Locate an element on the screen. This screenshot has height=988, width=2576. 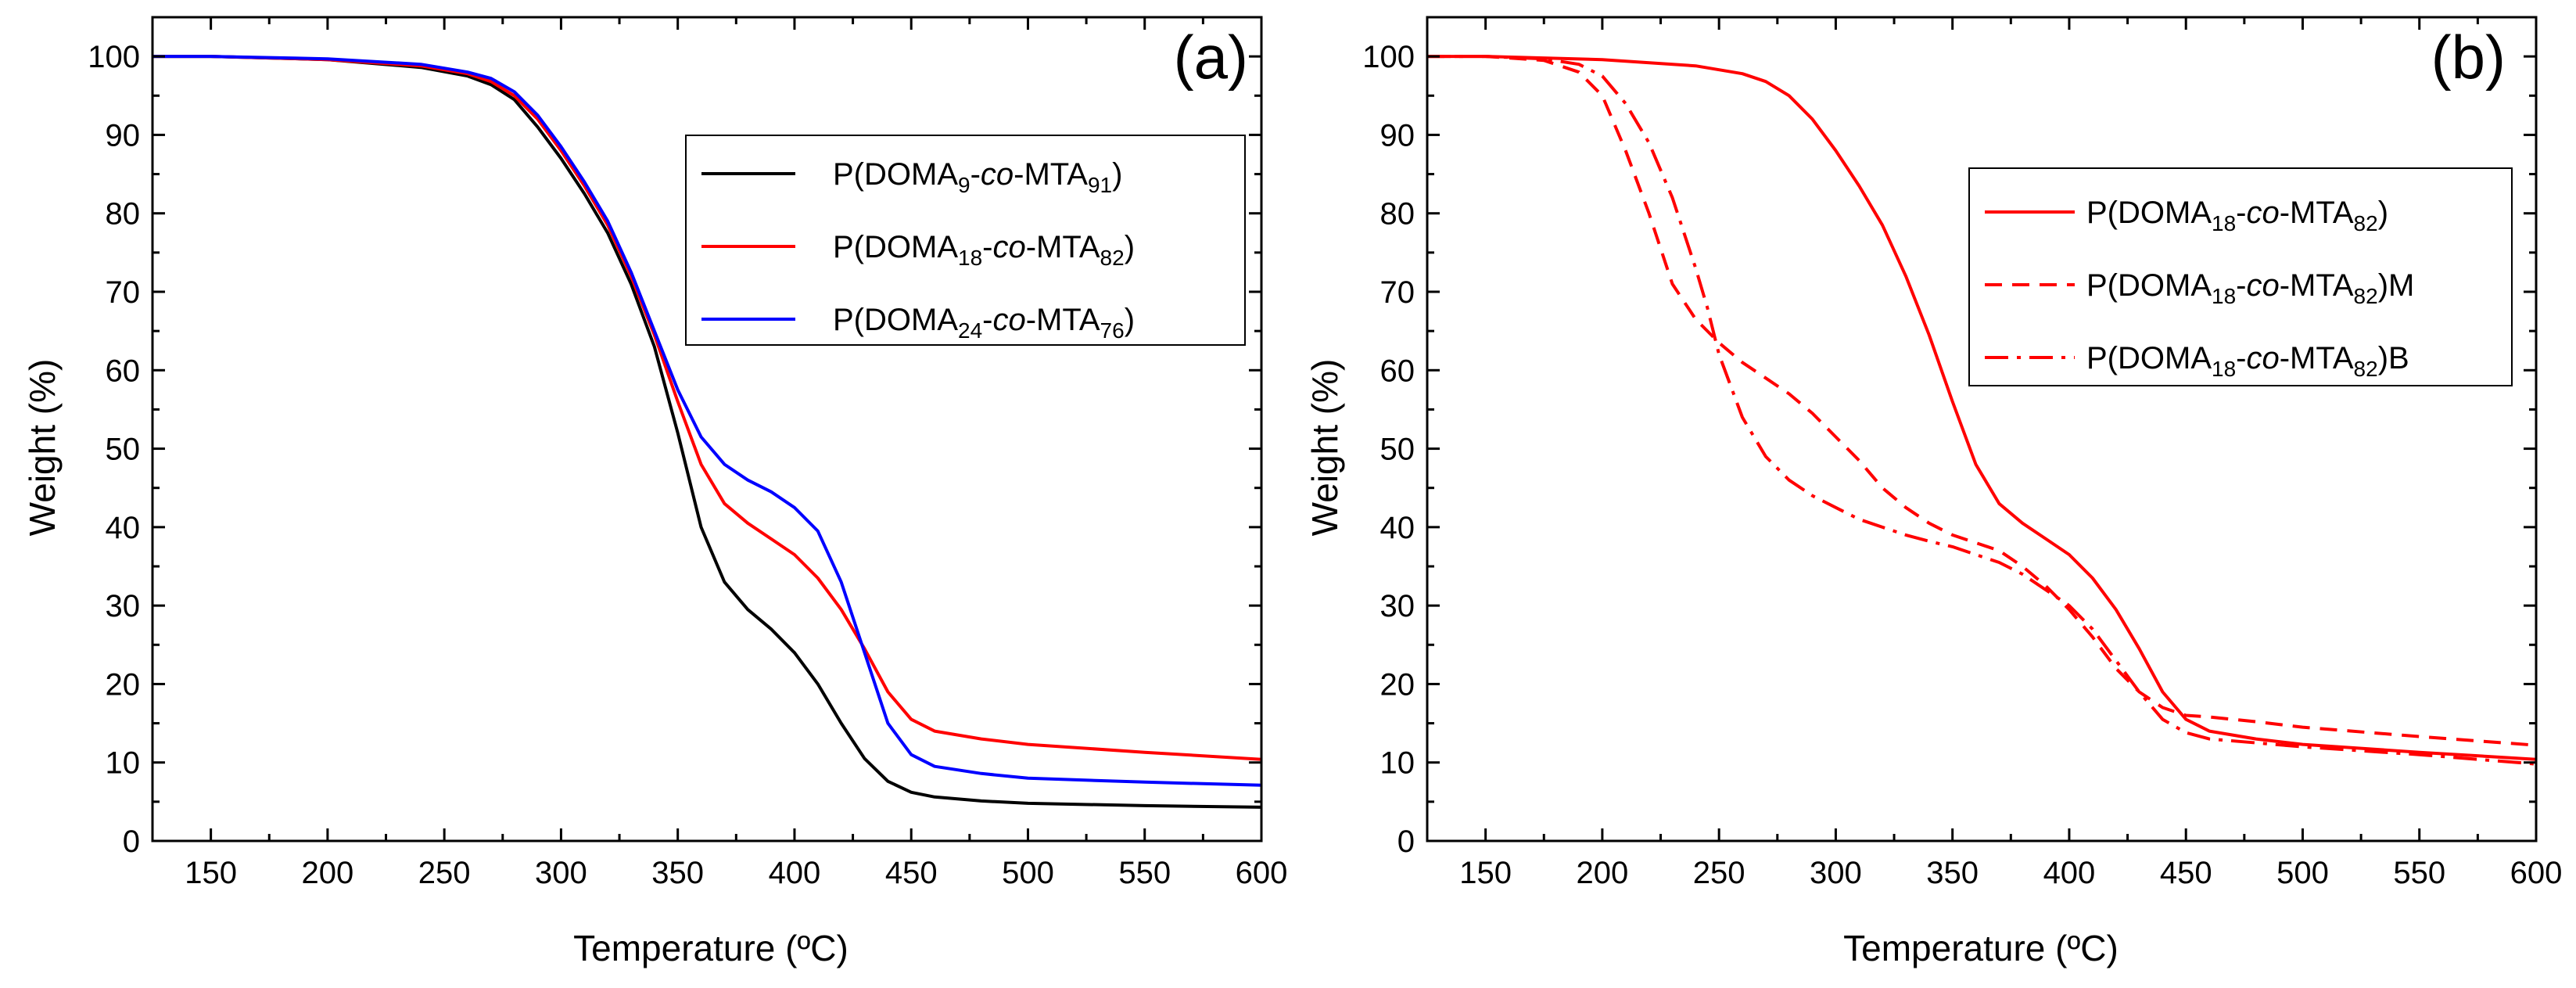
panel-b-y-tick-label: 90 is located at coordinates (1397, 135).